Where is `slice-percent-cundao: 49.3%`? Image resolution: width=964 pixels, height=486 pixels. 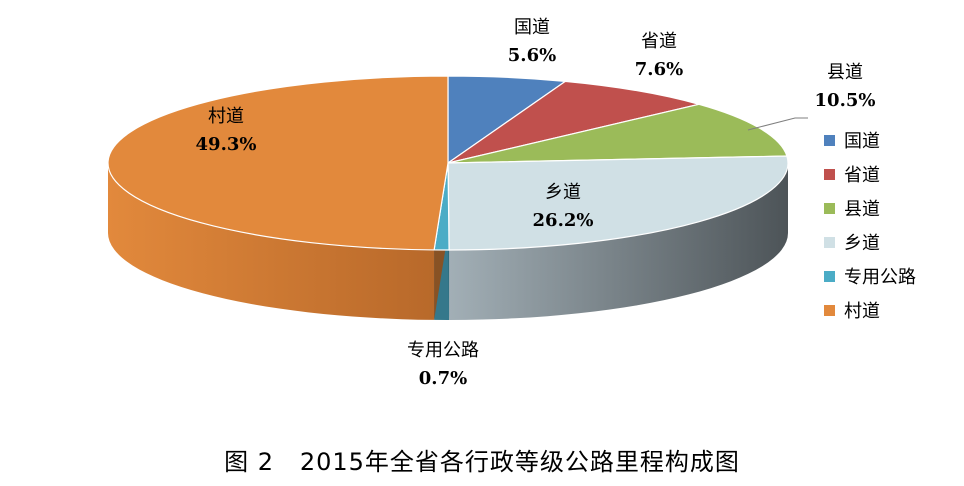
slice-percent-cundao: 49.3% is located at coordinates (226, 144).